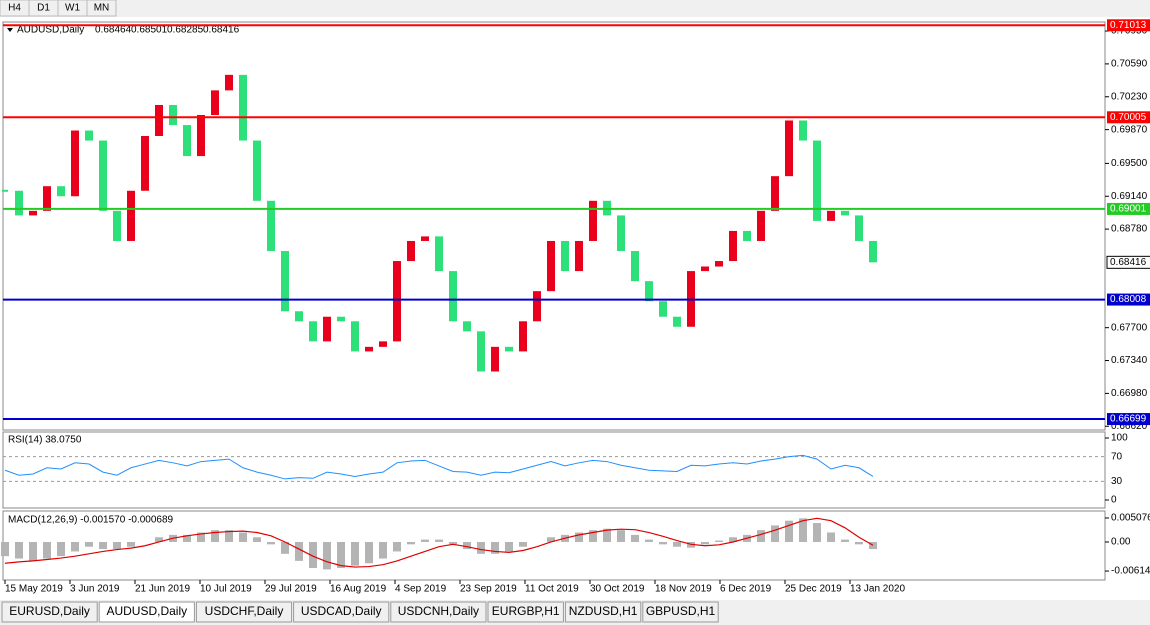 The width and height of the screenshot is (1150, 625). I want to click on y-tick-label: 0.67340, so click(1129, 360).